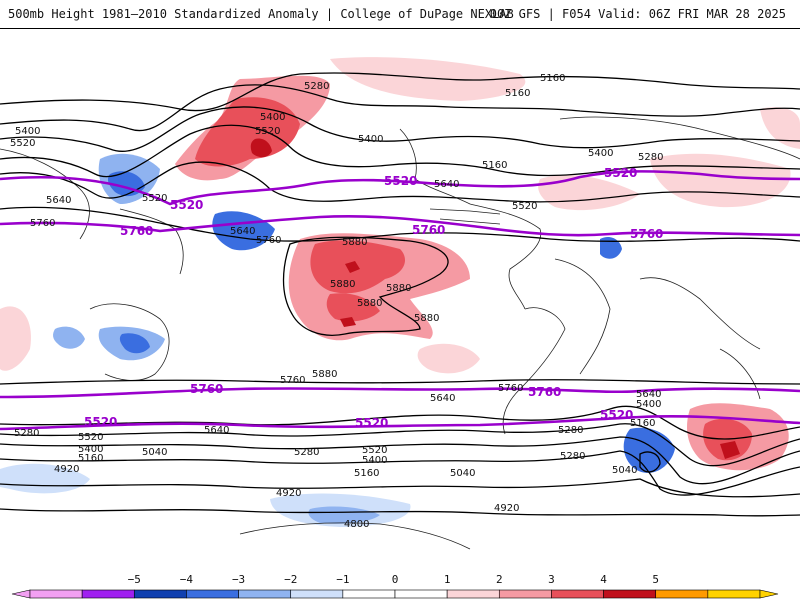  What do you see at coordinates (603, 579) in the screenshot?
I see `colorbar-tick-label: 4` at bounding box center [603, 579].